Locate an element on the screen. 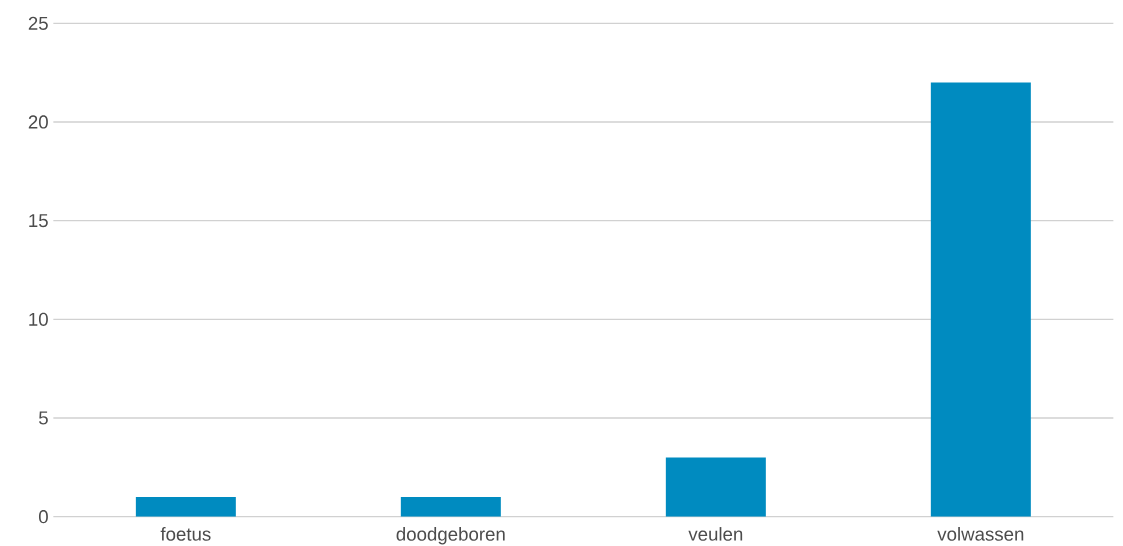 This screenshot has height=546, width=1123. x-tick-label: veulen is located at coordinates (715, 534).